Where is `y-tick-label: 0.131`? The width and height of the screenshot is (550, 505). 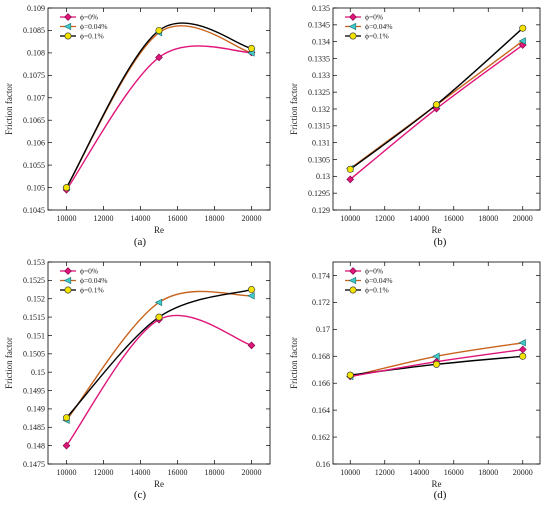
y-tick-label: 0.131 is located at coordinates (321, 142).